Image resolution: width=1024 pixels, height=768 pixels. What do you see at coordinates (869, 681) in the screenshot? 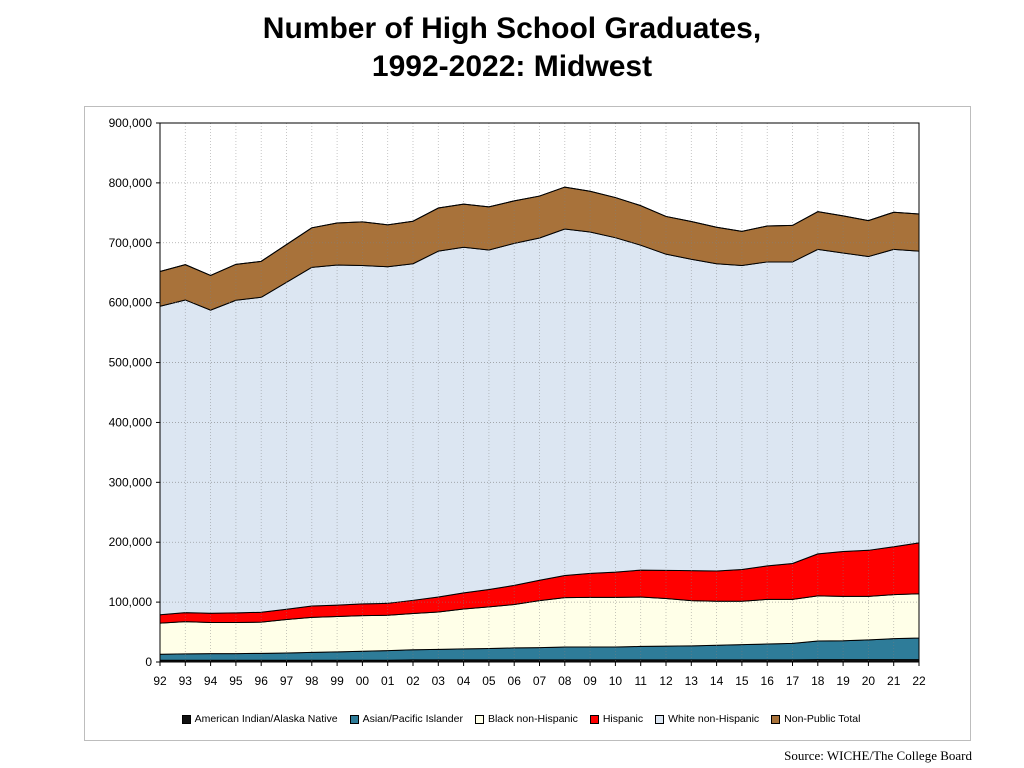
I see `x-tick-label-28: 20` at bounding box center [869, 681].